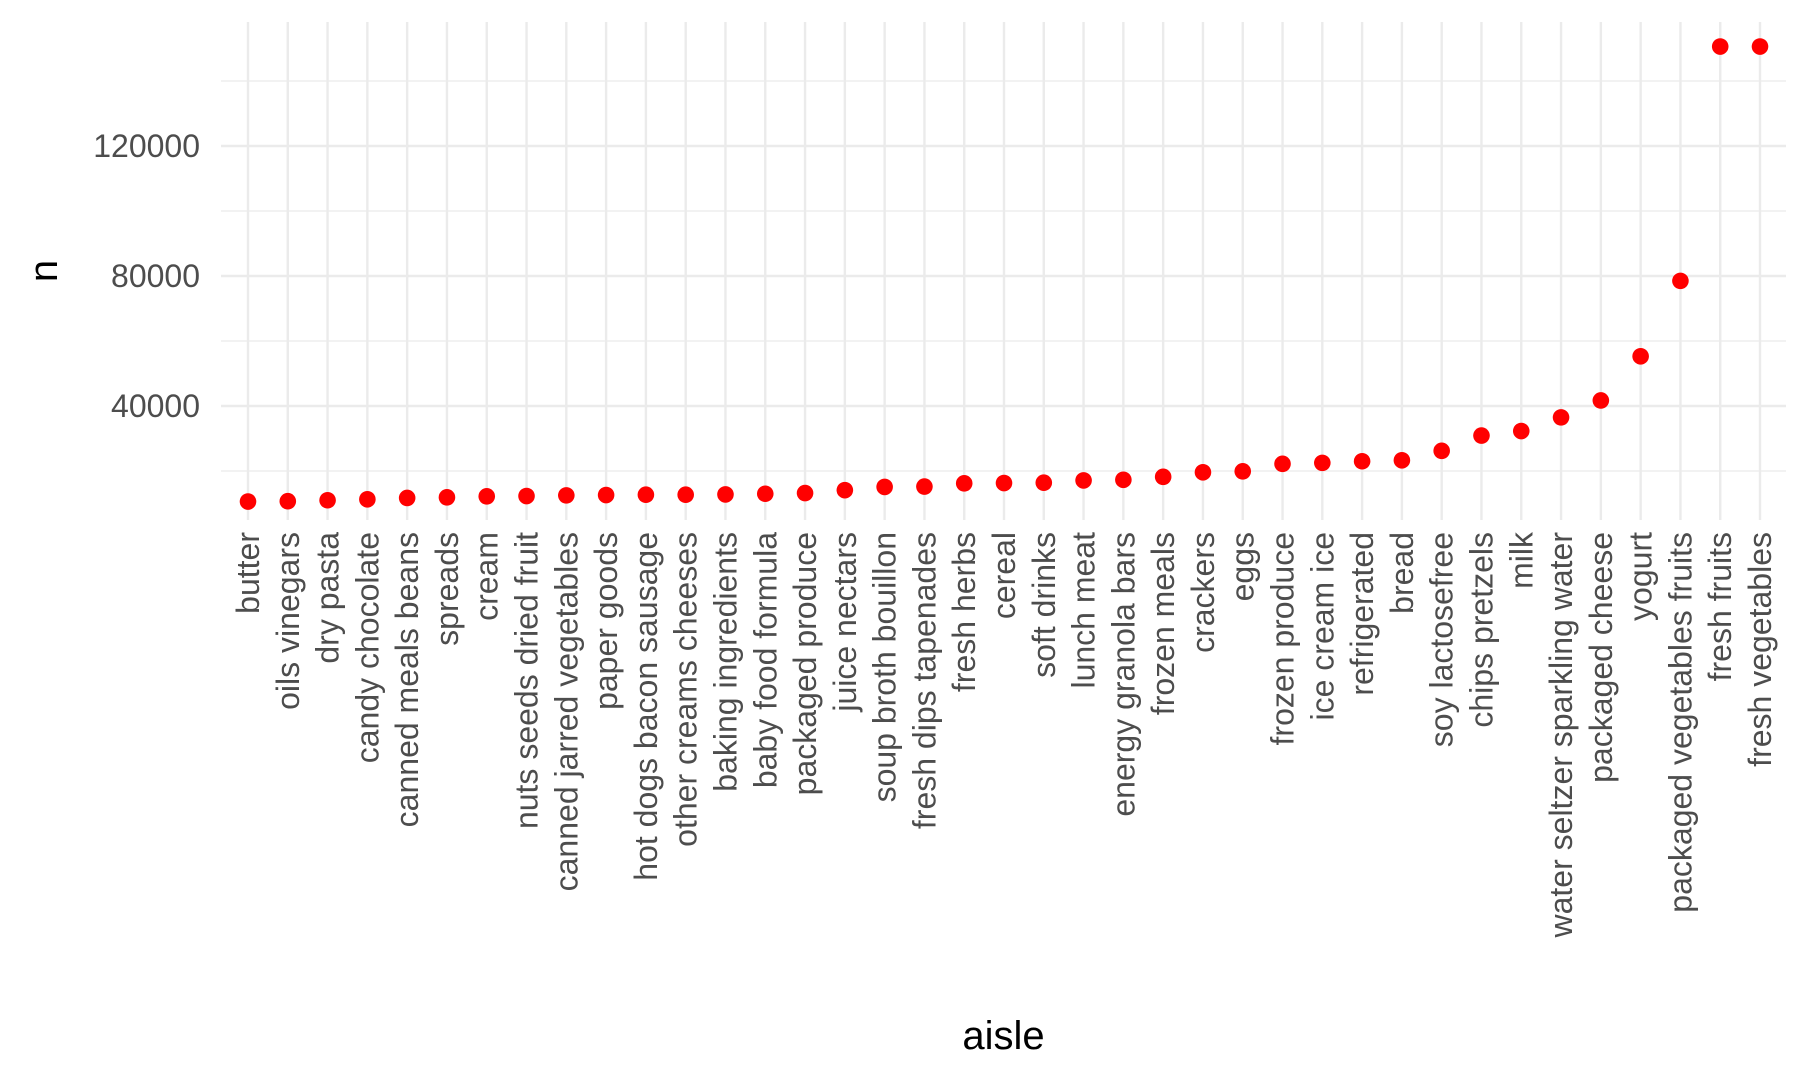 Image resolution: width=1799 pixels, height=1078 pixels. Describe the element at coordinates (155, 276) in the screenshot. I see `y-tick-label: 80000` at that location.